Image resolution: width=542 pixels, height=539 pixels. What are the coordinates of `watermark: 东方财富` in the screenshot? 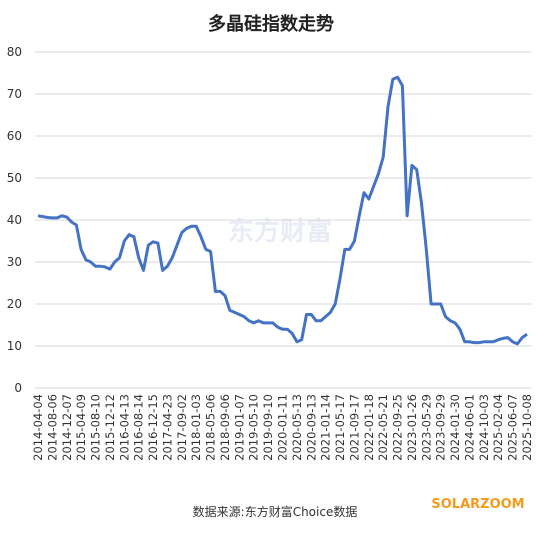 It's located at (280, 231).